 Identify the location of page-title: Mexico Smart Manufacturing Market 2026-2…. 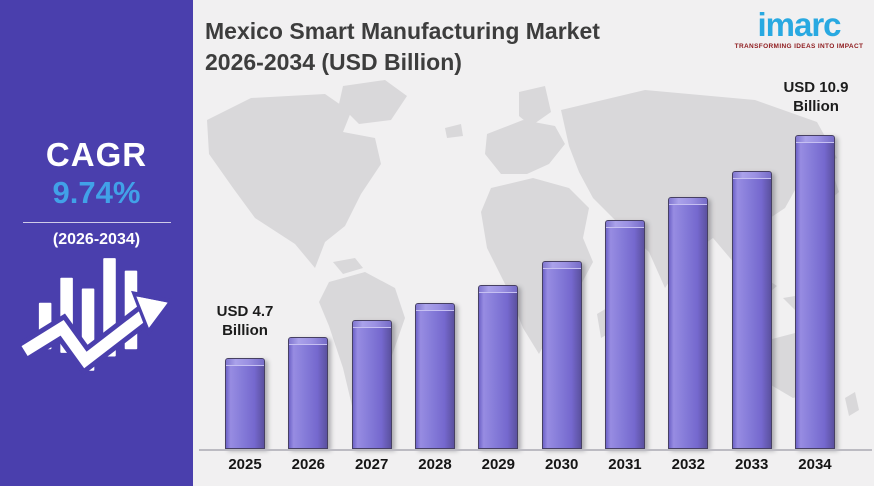
(402, 47).